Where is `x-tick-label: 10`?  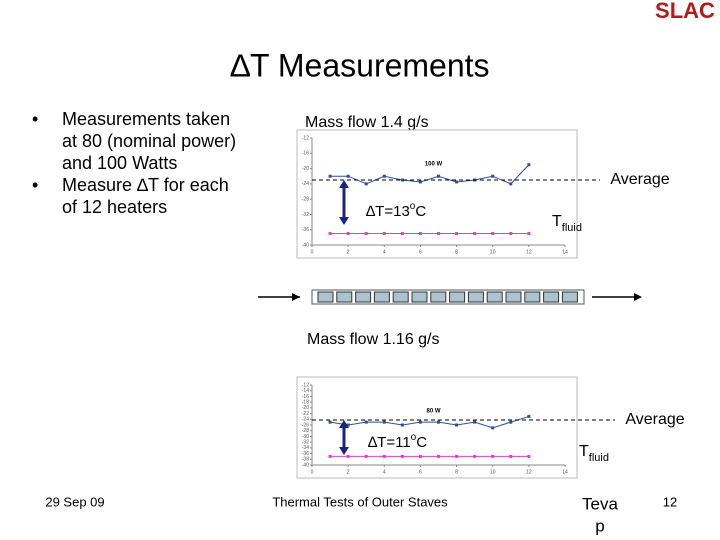
x-tick-label: 10 is located at coordinates (493, 252).